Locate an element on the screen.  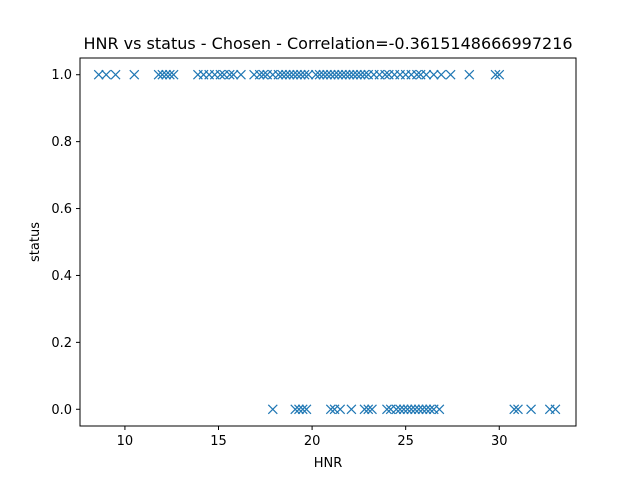
x-tick-label: 30 is located at coordinates (499, 441).